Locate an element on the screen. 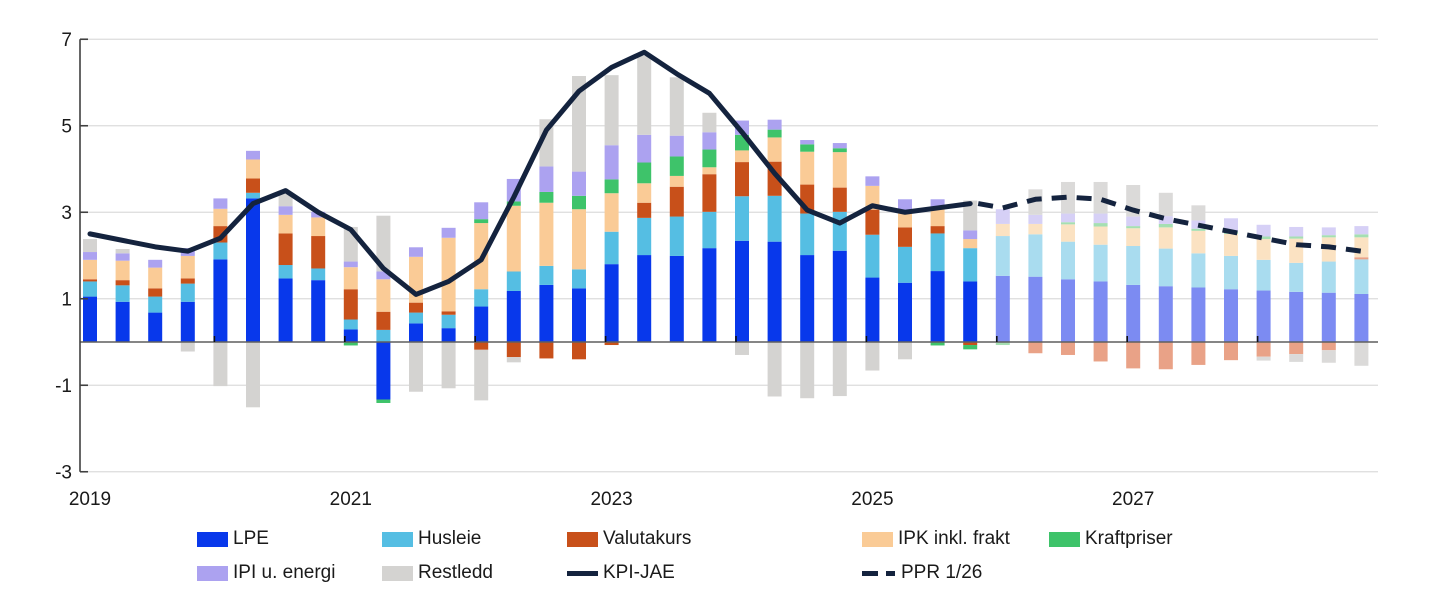 The image size is (1445, 602). bar-segment-lpe-2019K2 is located at coordinates (122, 321).